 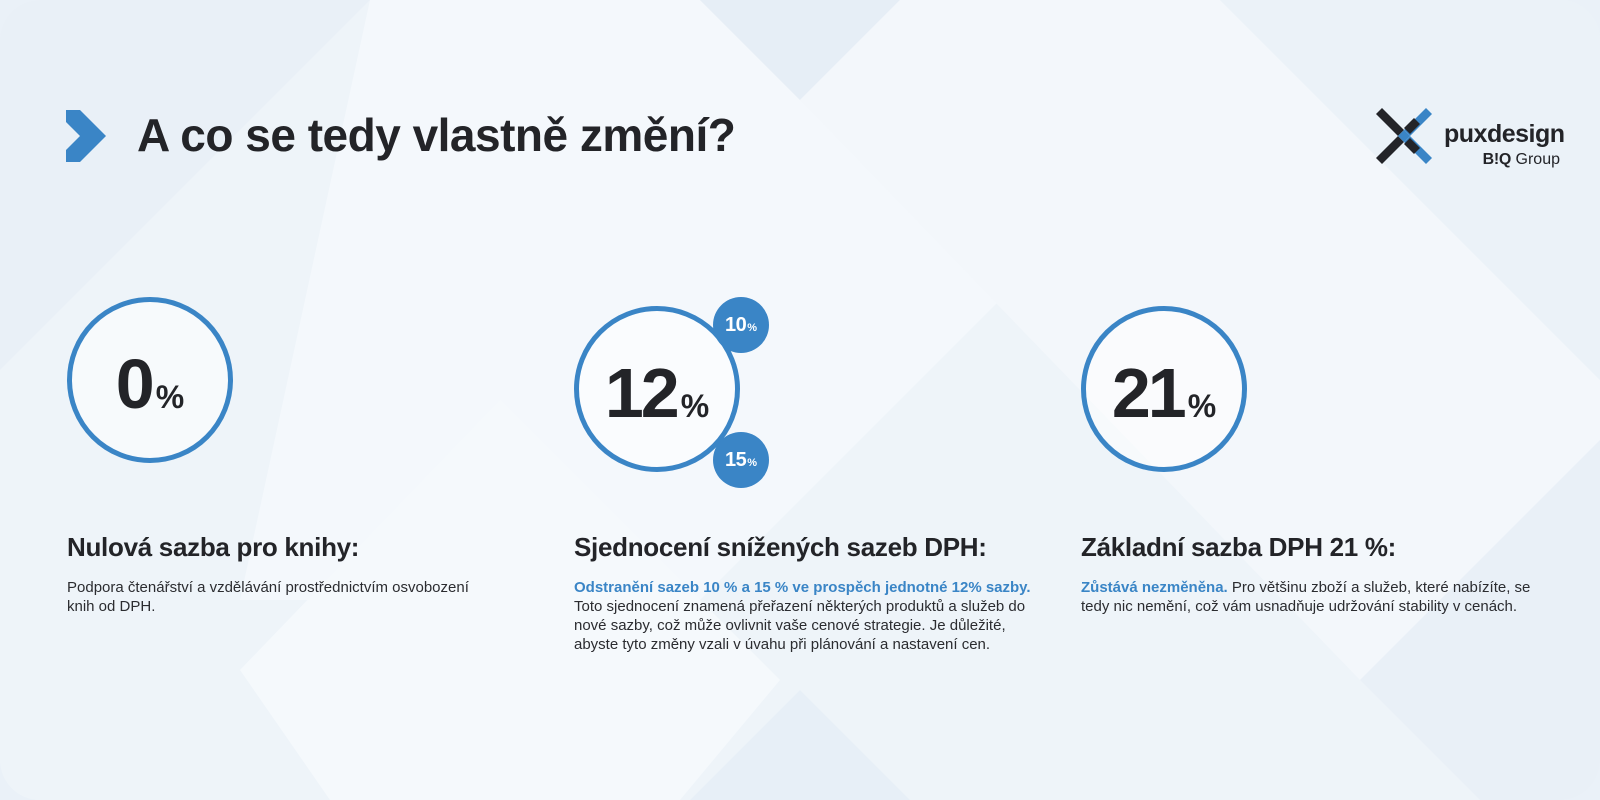 I want to click on rate-highlight: Zůstává nezměněna., so click(x=1154, y=587).